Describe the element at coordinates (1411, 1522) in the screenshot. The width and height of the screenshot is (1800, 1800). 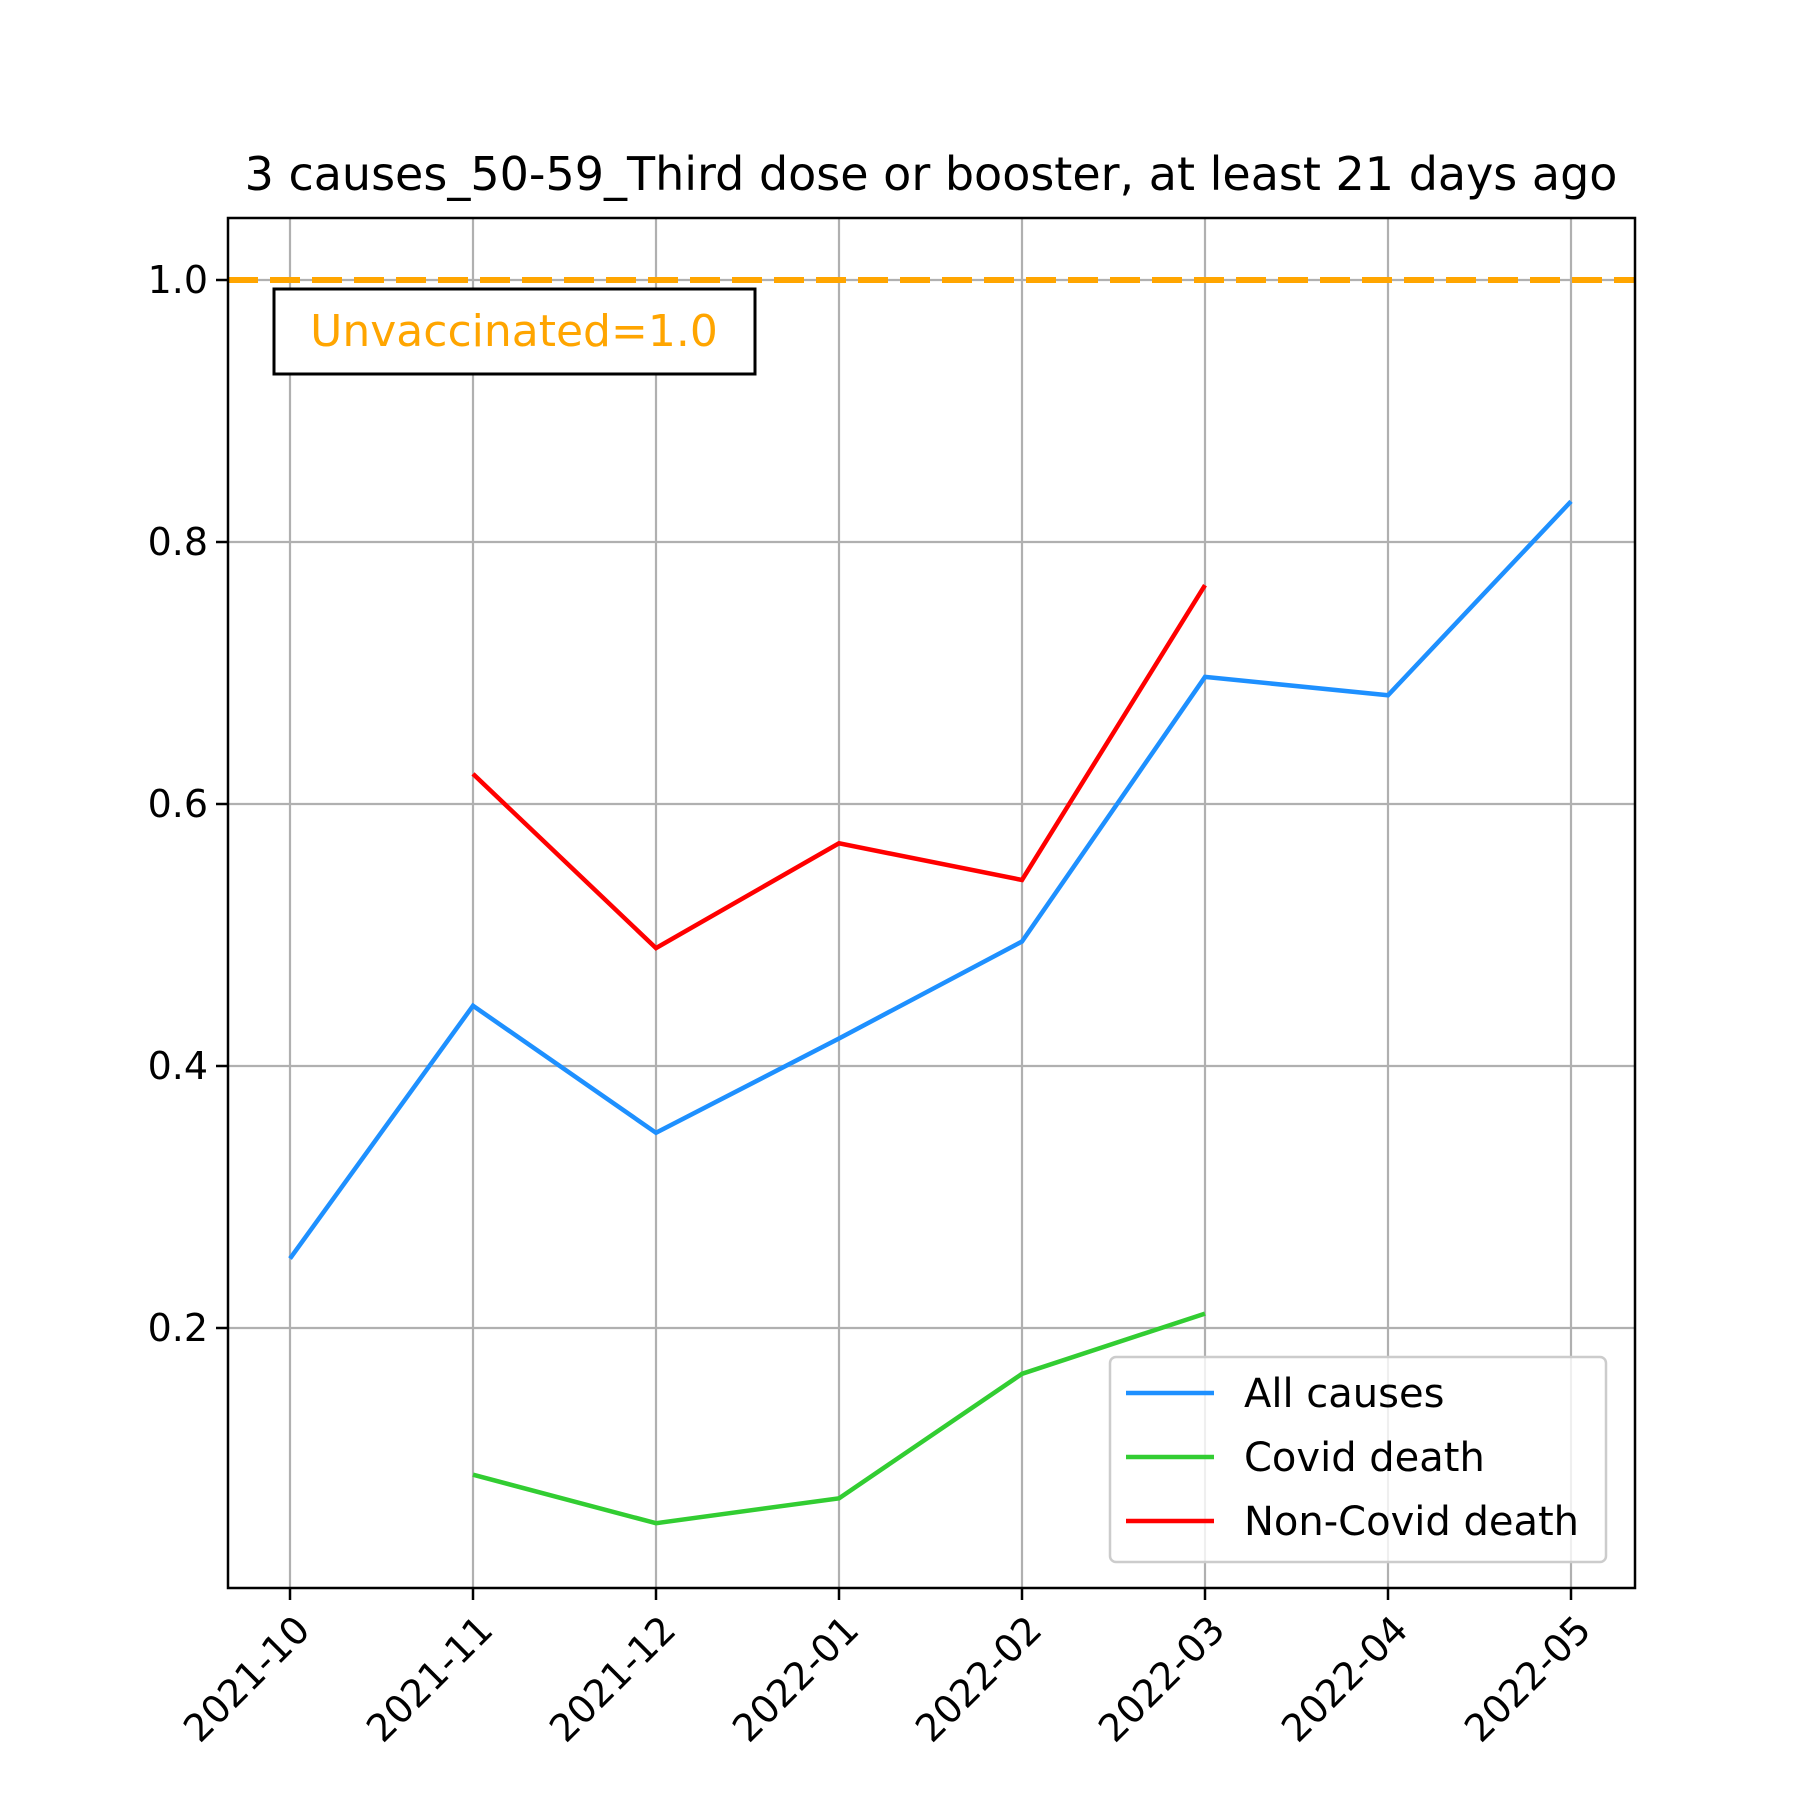
I see `legend-label: Non-Covid death` at that location.